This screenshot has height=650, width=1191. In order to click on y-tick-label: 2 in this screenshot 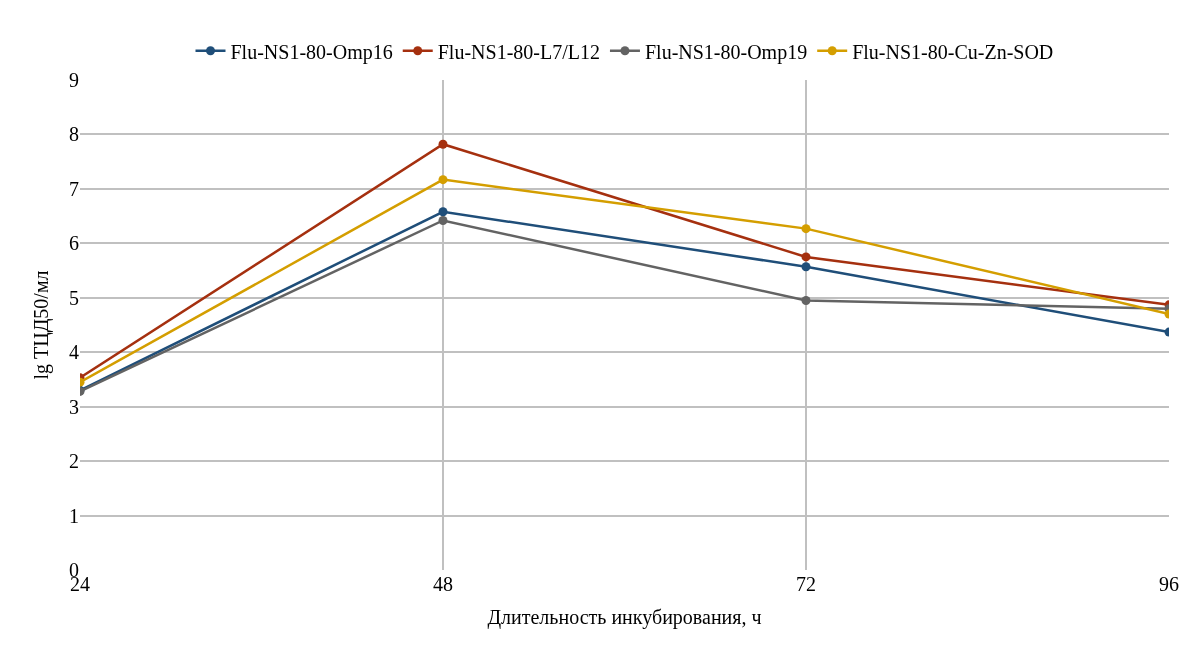, I will do `click(74, 461)`.